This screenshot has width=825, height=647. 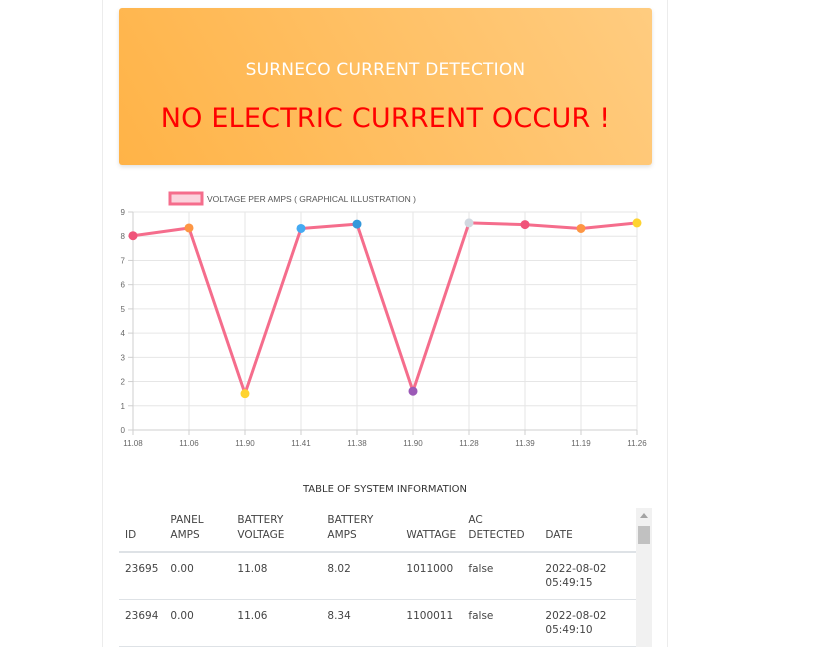 I want to click on header-battery-voltage: BATTERY VOLTAGE, so click(x=276, y=530).